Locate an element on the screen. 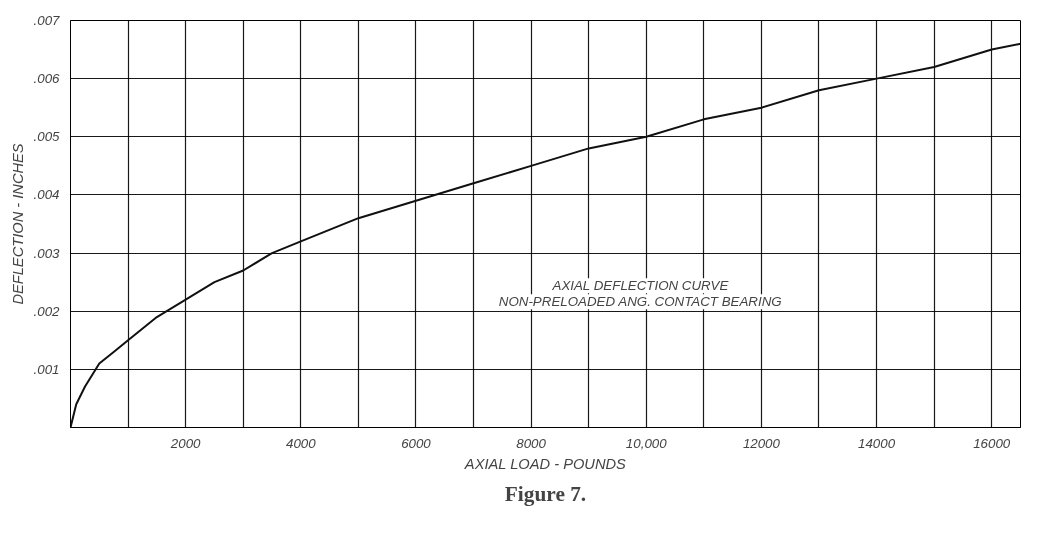 The image size is (1061, 537). x-tick-label: 10,000 is located at coordinates (646, 443).